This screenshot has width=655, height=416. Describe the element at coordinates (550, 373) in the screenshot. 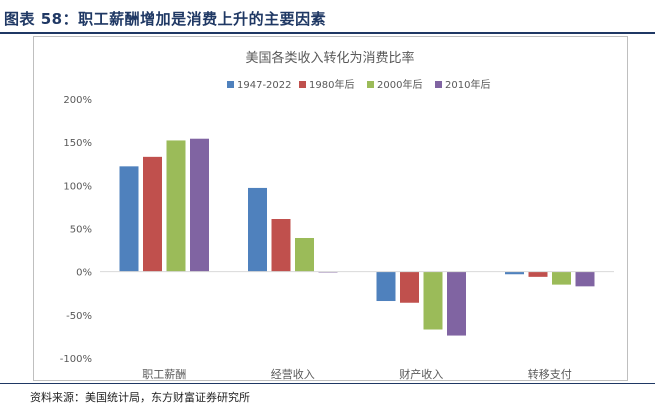

I see `x-category-label: 转移支付` at that location.